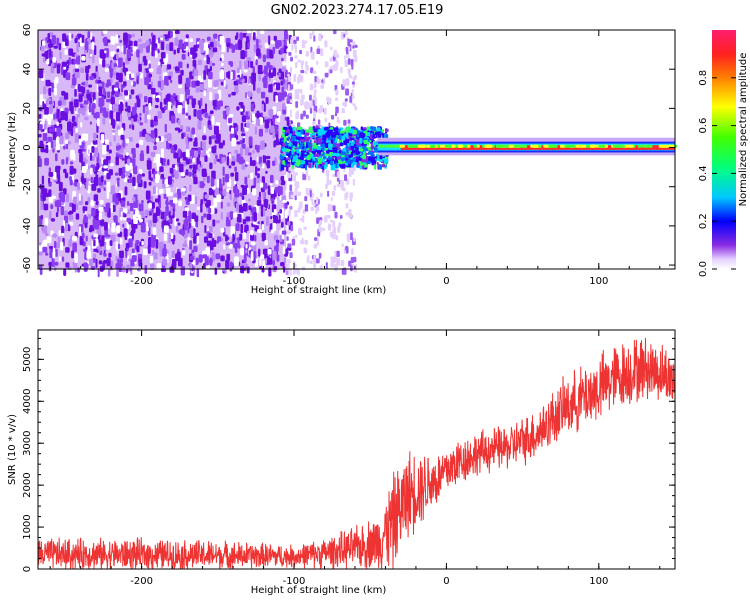 This screenshot has height=600, width=750. What do you see at coordinates (294, 581) in the screenshot?
I see `x-tick-label: -100` at bounding box center [294, 581].